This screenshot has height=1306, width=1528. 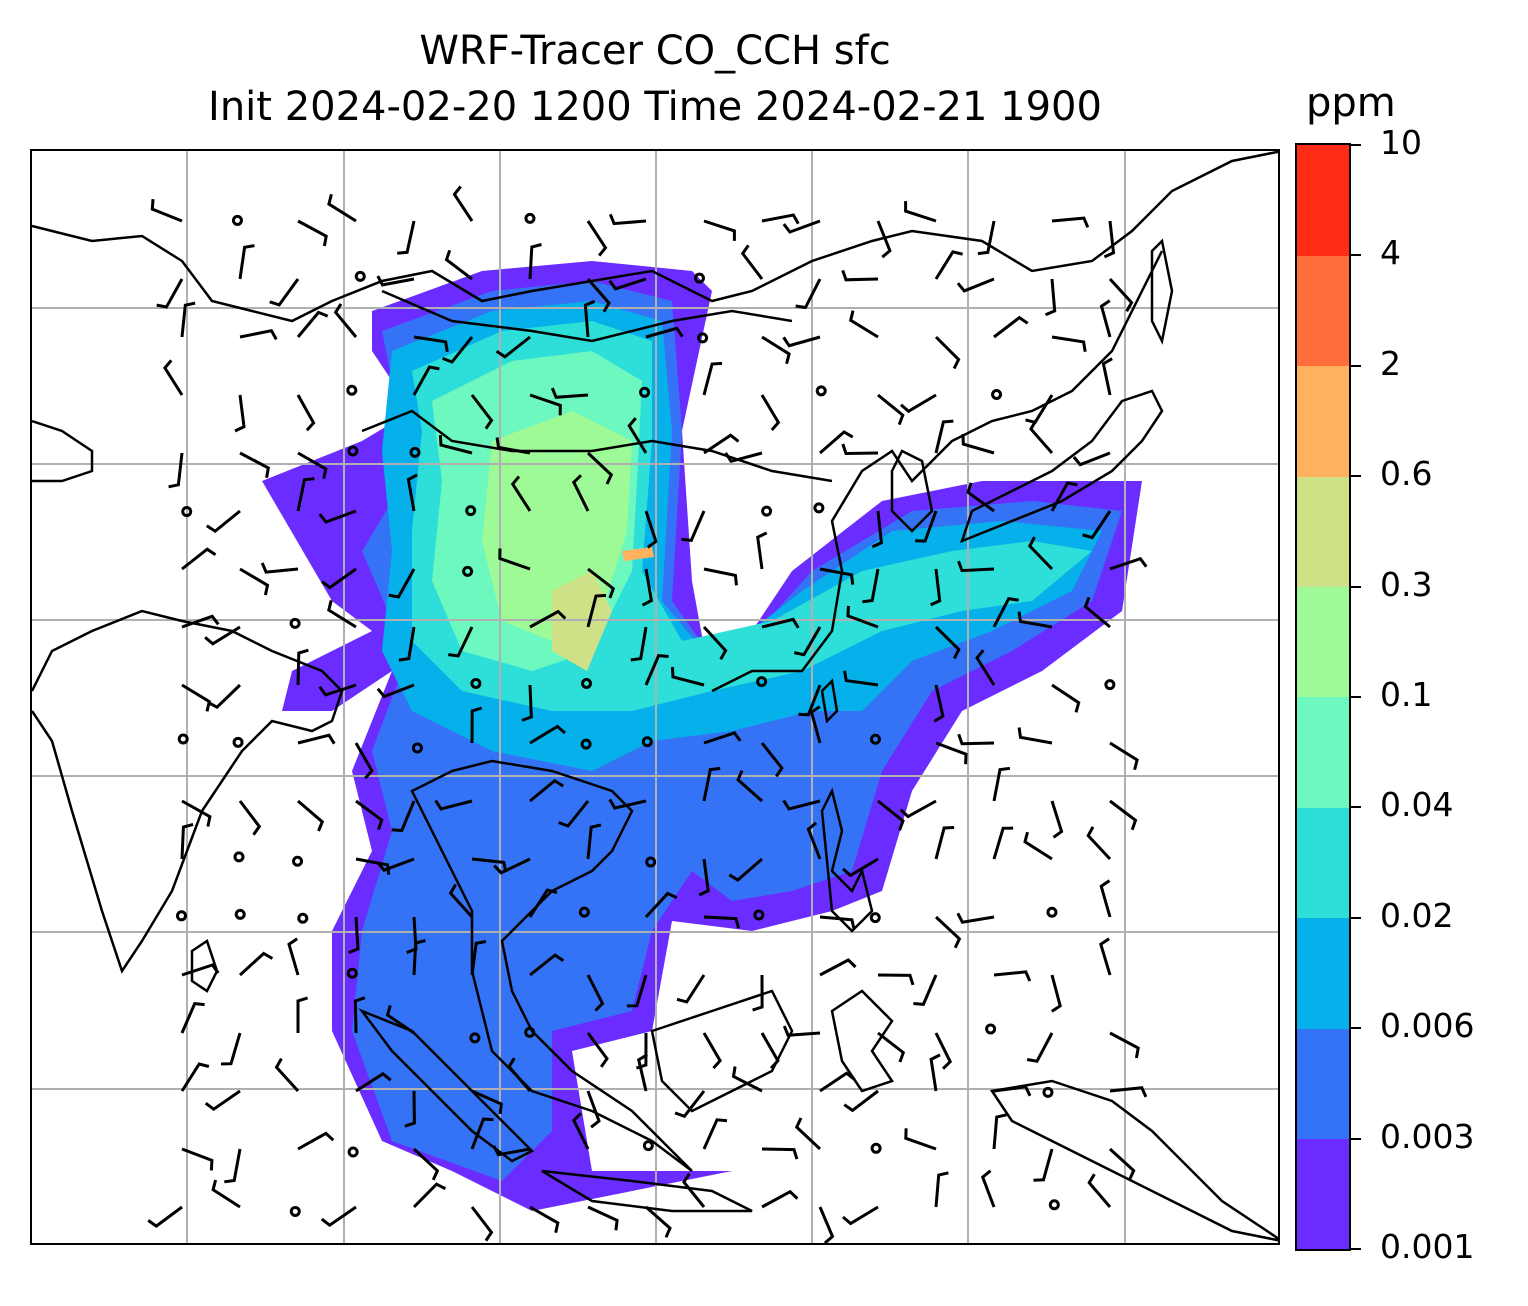 I want to click on coast-sakhalin, so click(x=1162, y=291).